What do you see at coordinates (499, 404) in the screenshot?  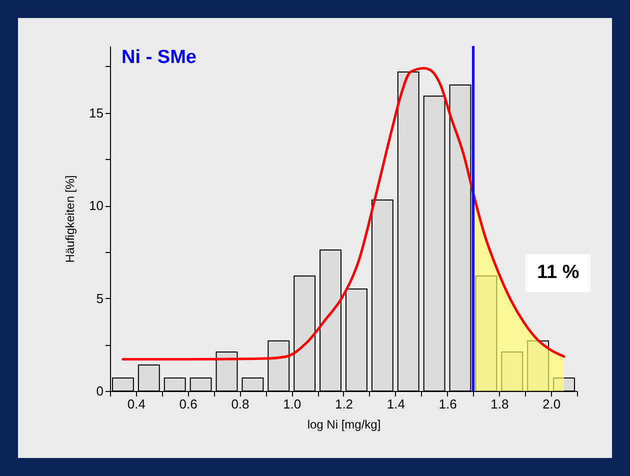 I see `x-tick-label: 1.8` at bounding box center [499, 404].